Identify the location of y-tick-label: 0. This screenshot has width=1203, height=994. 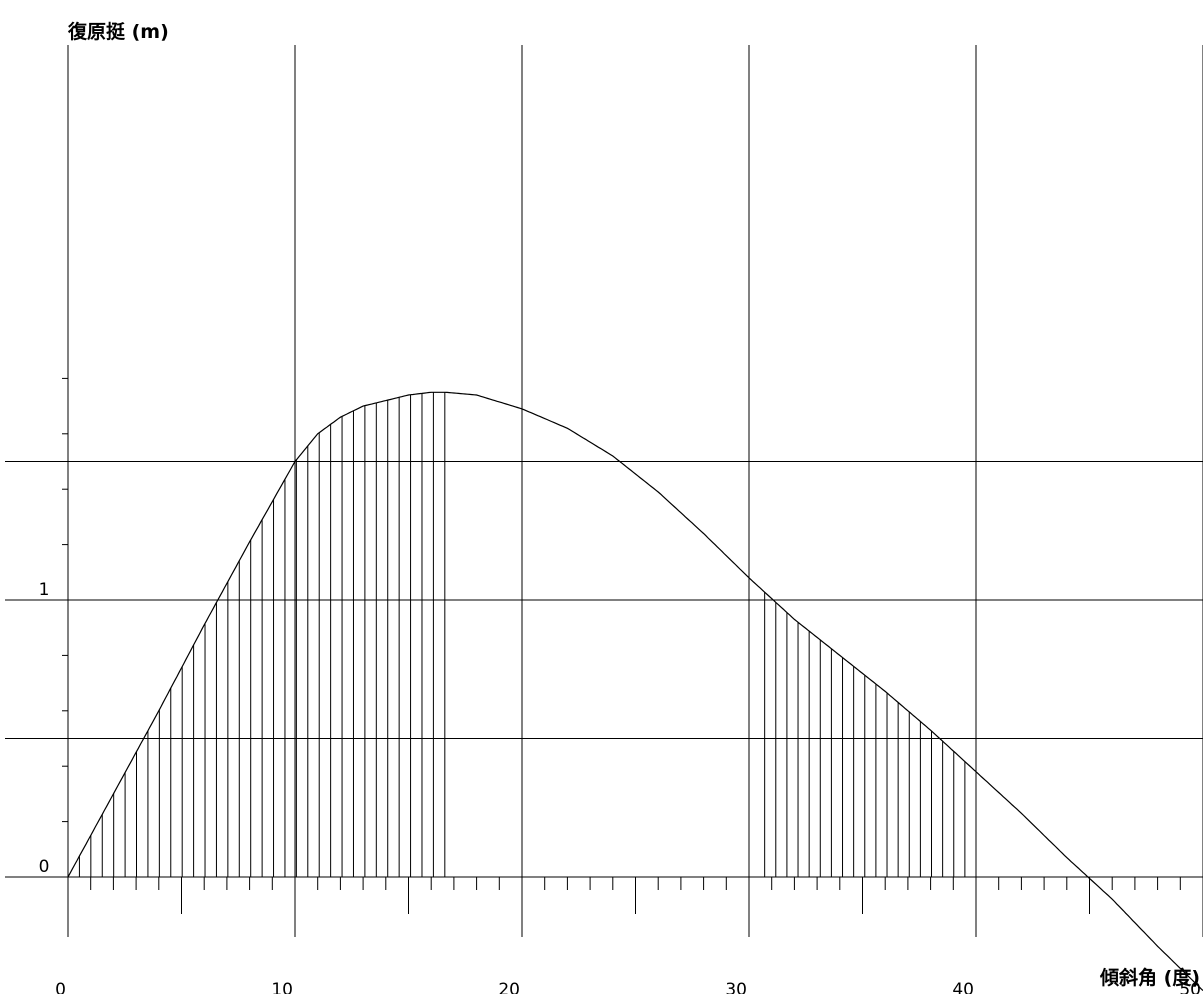
(44, 867).